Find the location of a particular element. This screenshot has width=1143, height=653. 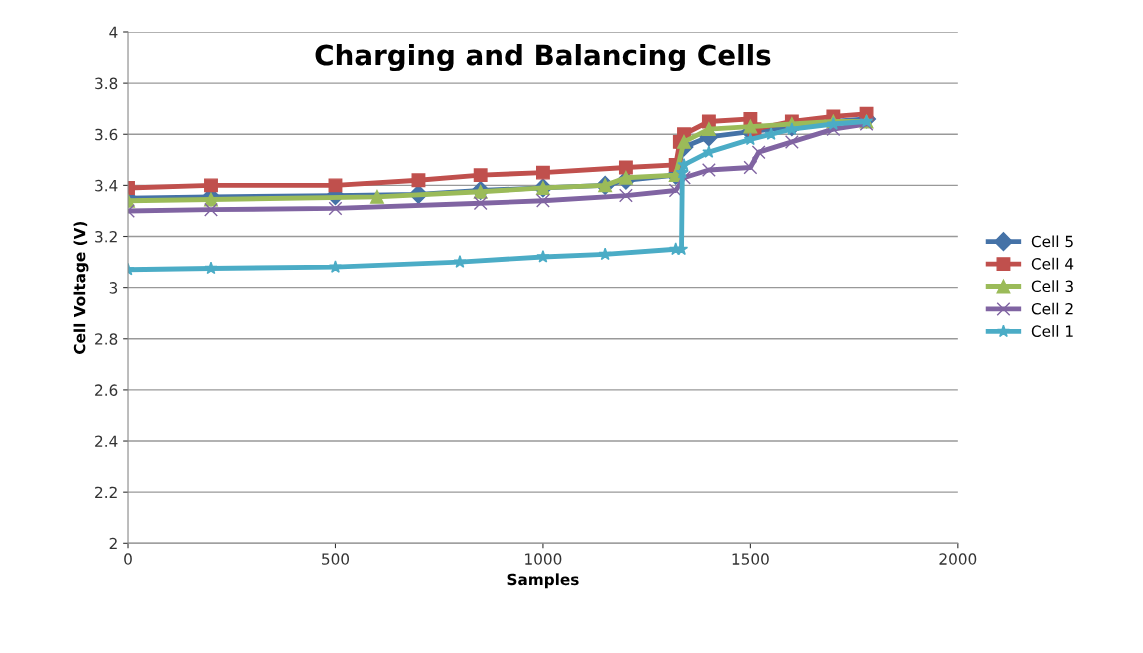

y-tick-label: 4 is located at coordinates (113, 32).